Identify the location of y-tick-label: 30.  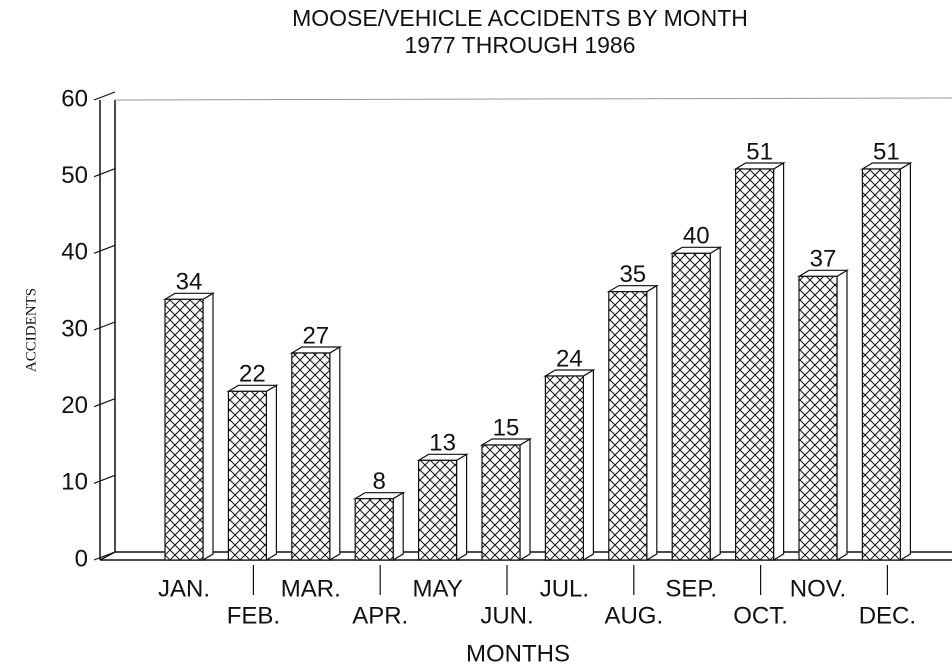
(74, 328).